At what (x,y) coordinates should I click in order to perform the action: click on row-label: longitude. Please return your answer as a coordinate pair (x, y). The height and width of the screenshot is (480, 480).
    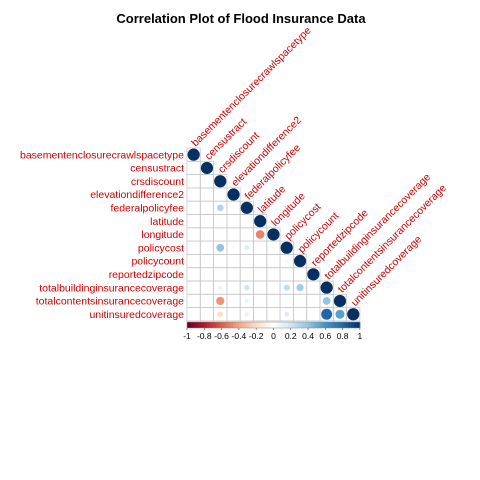
    Looking at the image, I should click on (162, 235).